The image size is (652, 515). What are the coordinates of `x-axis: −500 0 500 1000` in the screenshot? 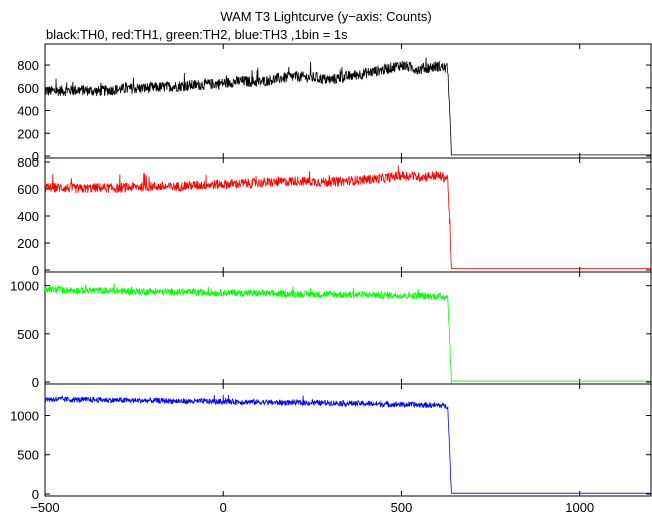 It's located at (312, 507).